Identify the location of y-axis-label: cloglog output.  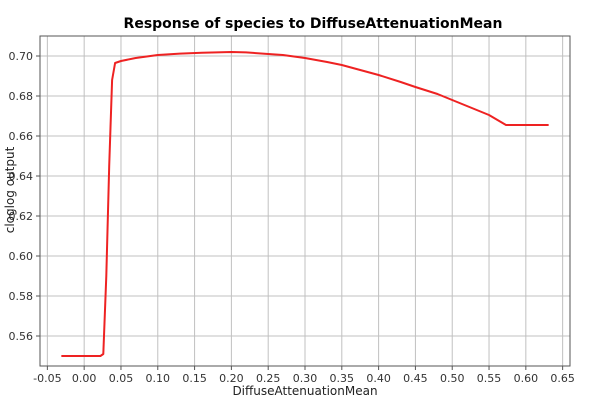
(10, 189).